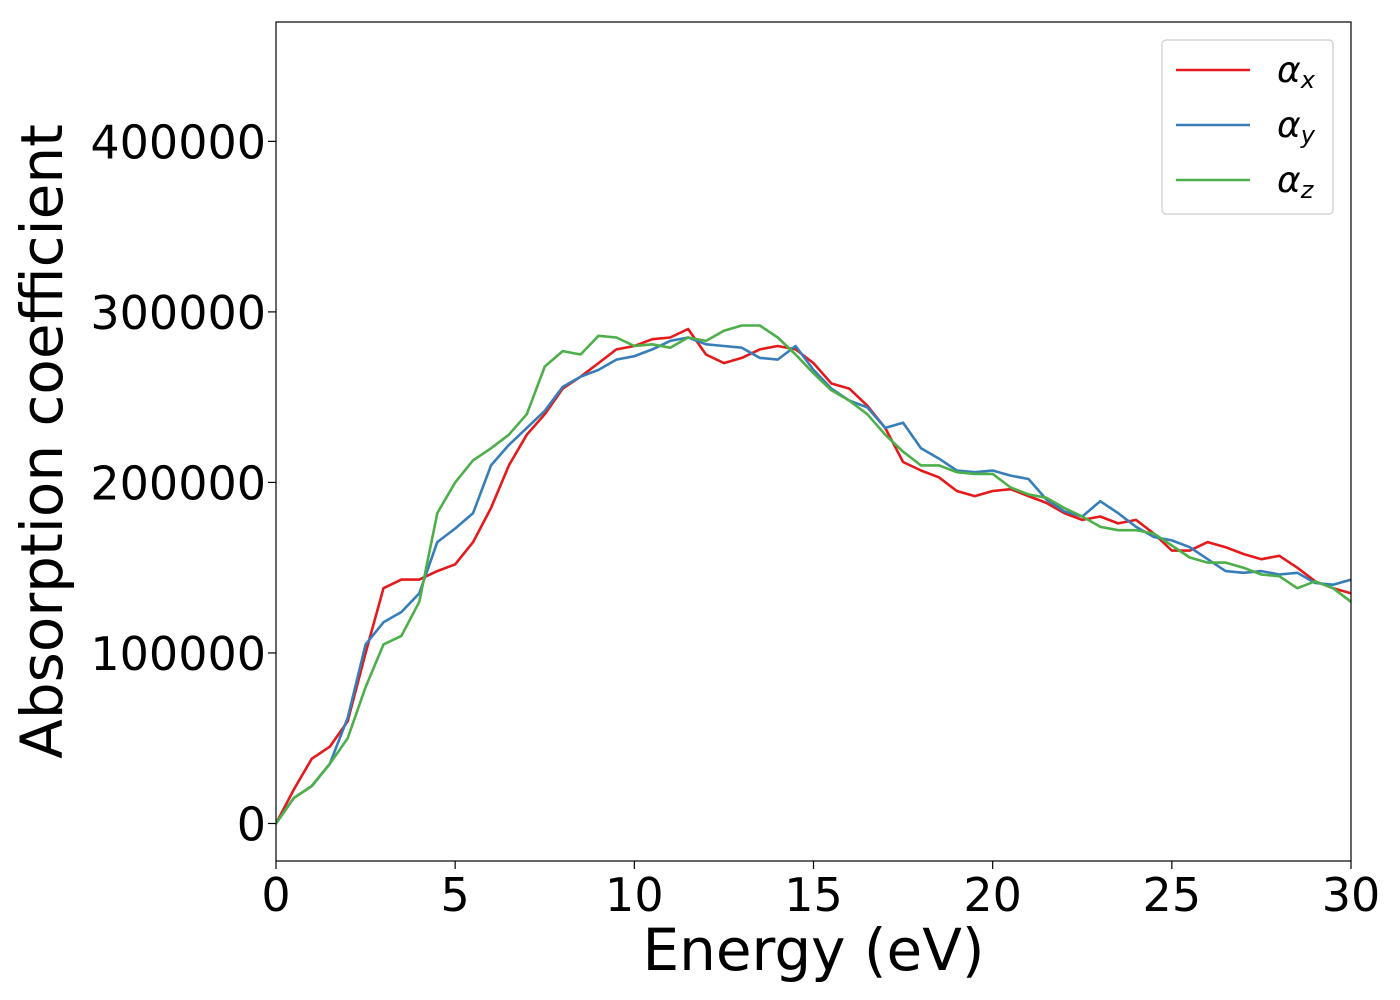 The height and width of the screenshot is (1000, 1400). What do you see at coordinates (813, 950) in the screenshot?
I see `x-axis-label: Energy (eV)` at bounding box center [813, 950].